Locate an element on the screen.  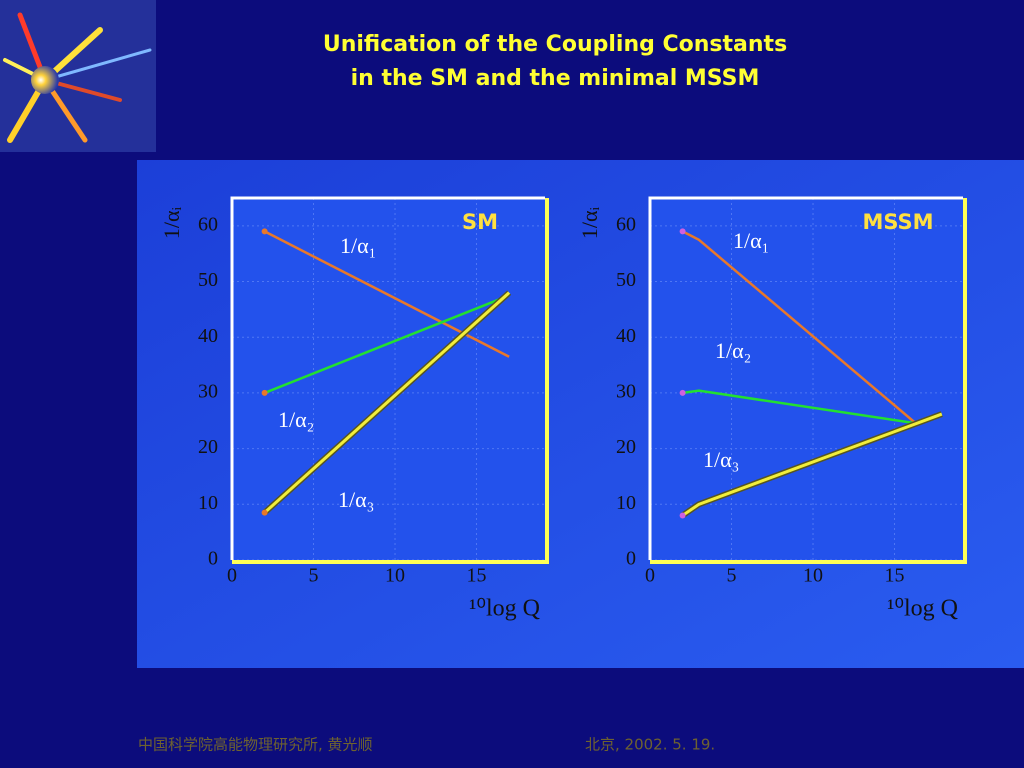
footer: 北京, 2002. 5. 19. is located at coordinates (650, 745).